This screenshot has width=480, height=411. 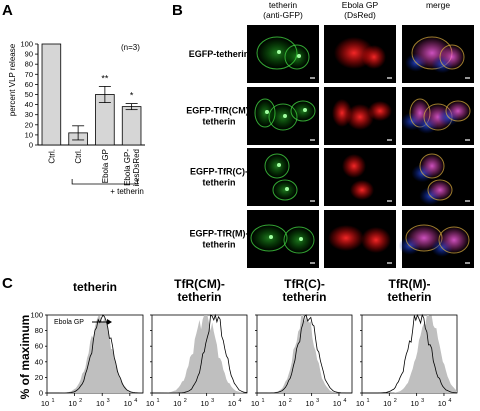 What do you see at coordinates (127, 191) in the screenshot?
I see `plus-tetherin-label: + tetherin` at bounding box center [127, 191].